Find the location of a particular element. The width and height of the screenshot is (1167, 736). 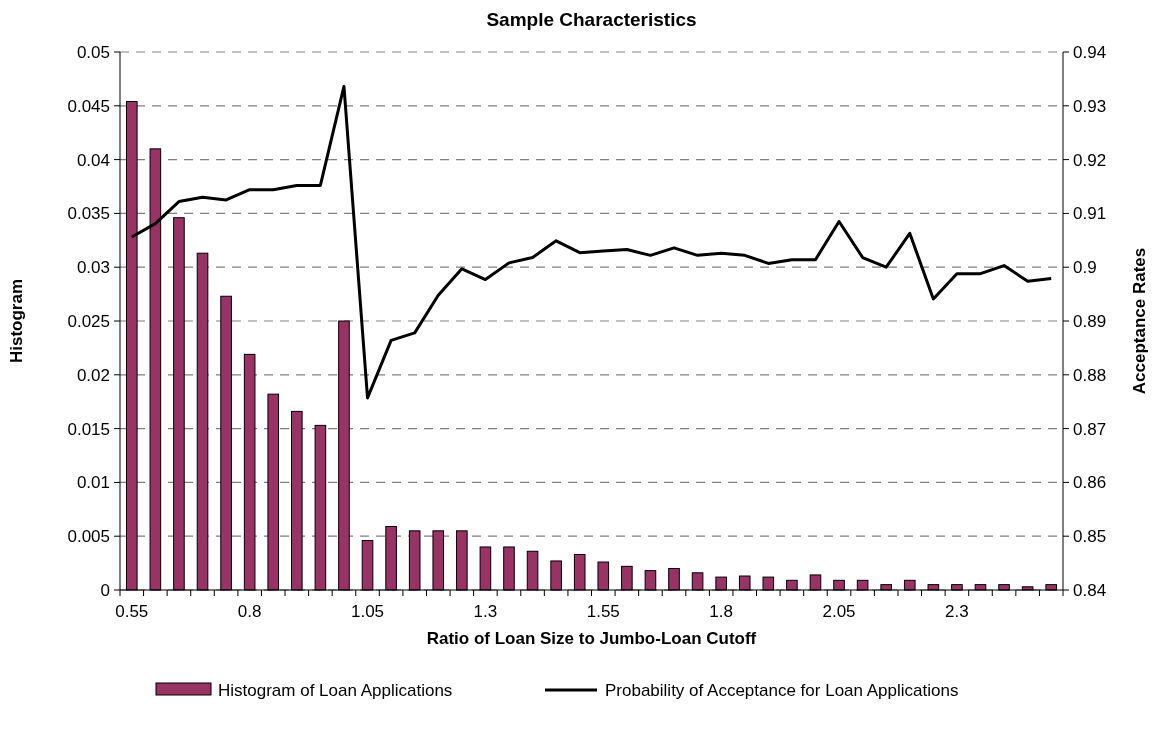

x-tick-label: 1.55 is located at coordinates (603, 611).